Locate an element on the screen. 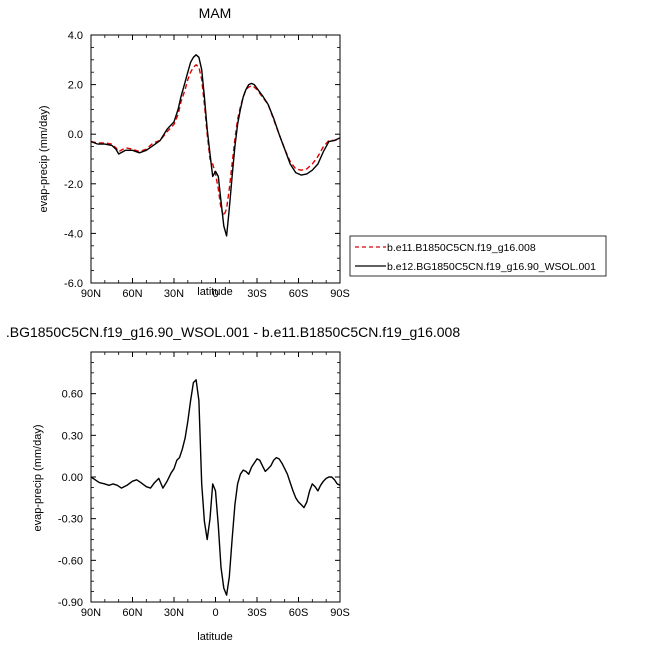 This screenshot has width=648, height=649. legend-box is located at coordinates (478, 256).